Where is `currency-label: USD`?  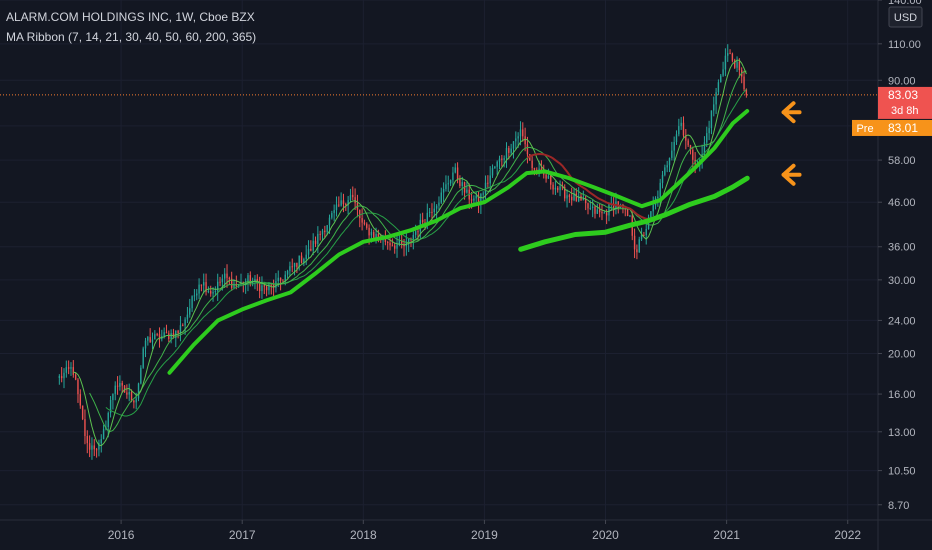 currency-label: USD is located at coordinates (905, 18).